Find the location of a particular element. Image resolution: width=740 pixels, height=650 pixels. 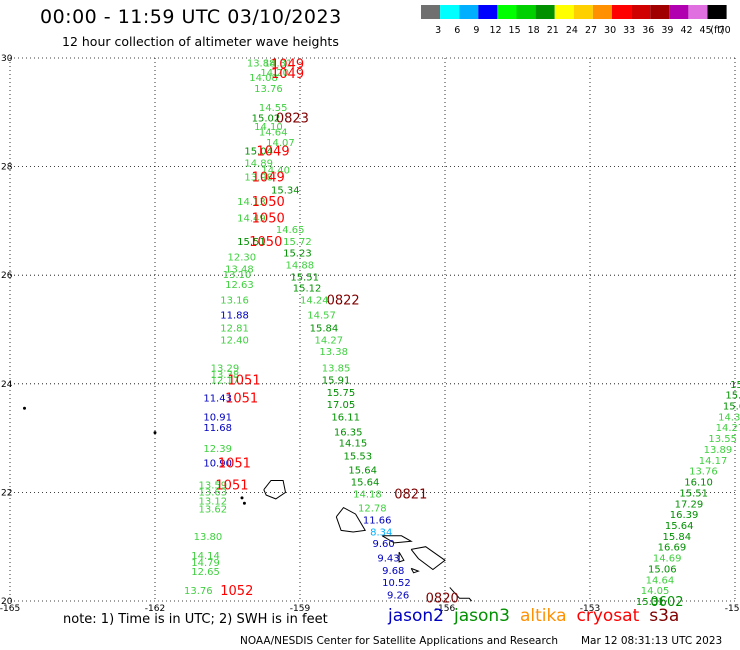

wave-height-value: 11.68 is located at coordinates (217, 428).